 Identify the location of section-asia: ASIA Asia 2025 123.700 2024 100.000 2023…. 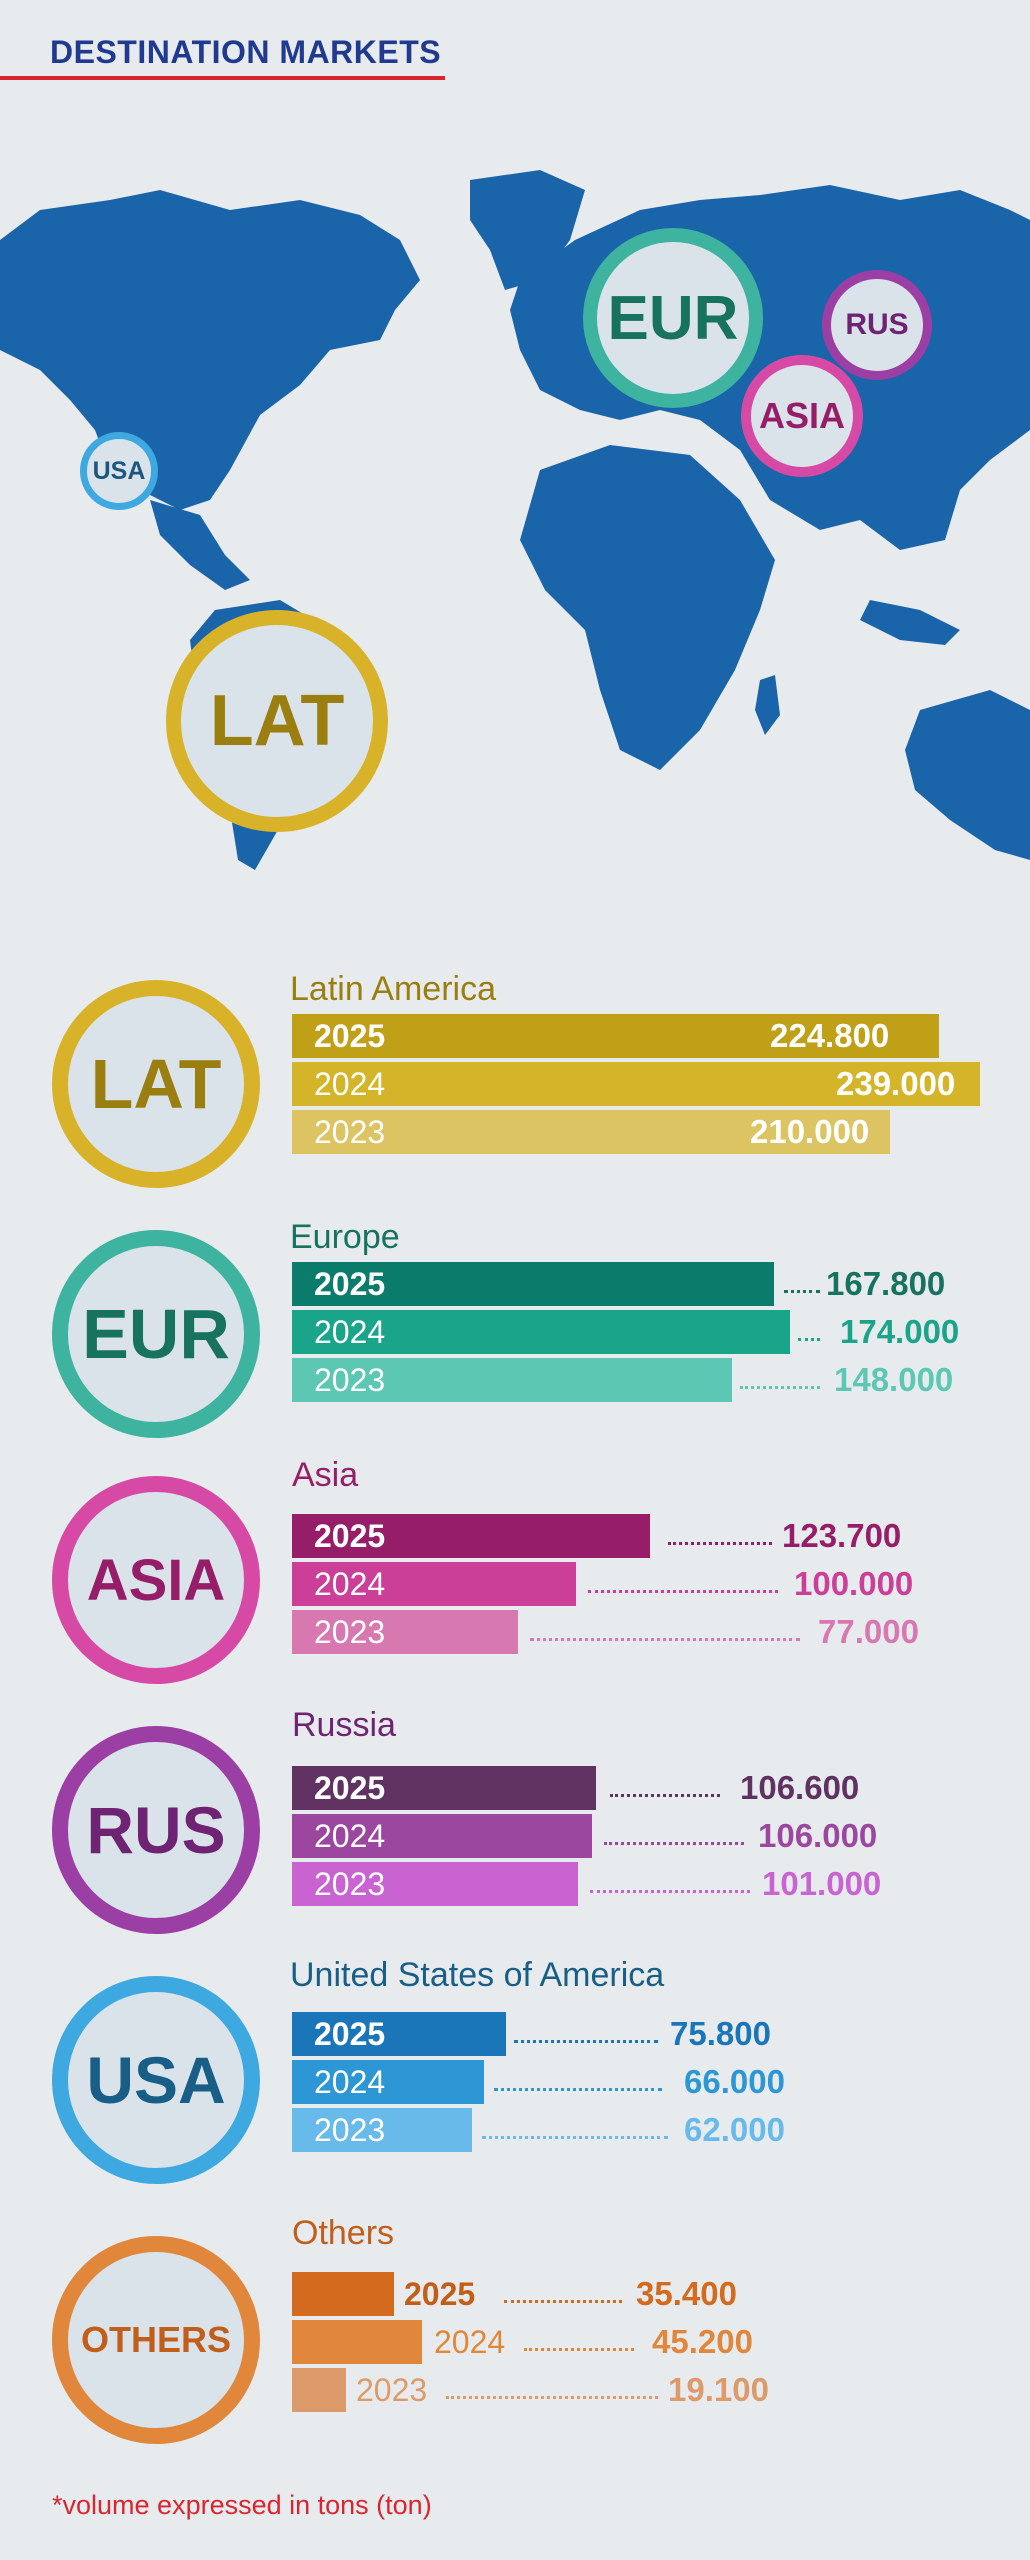
(515, 1571).